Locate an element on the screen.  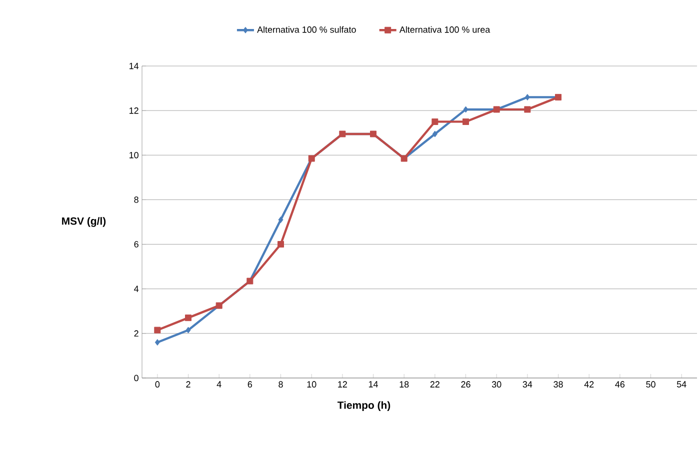
x-tick-label: 14 is located at coordinates (373, 384).